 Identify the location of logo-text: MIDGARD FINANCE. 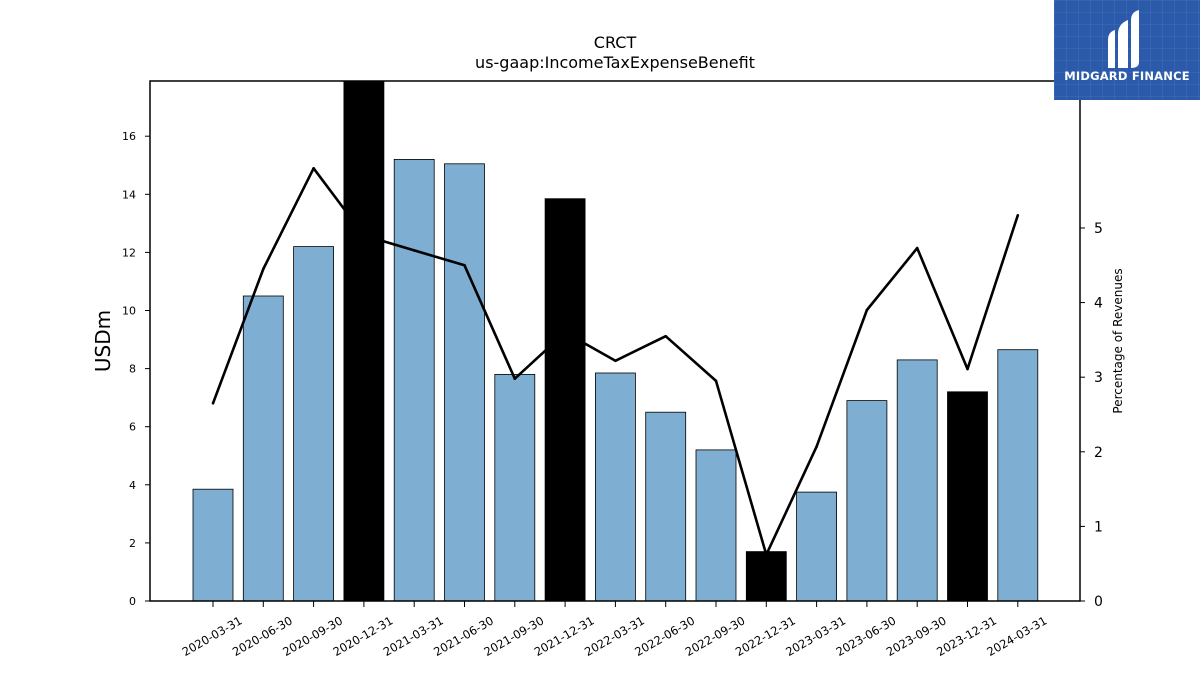
(1127, 76).